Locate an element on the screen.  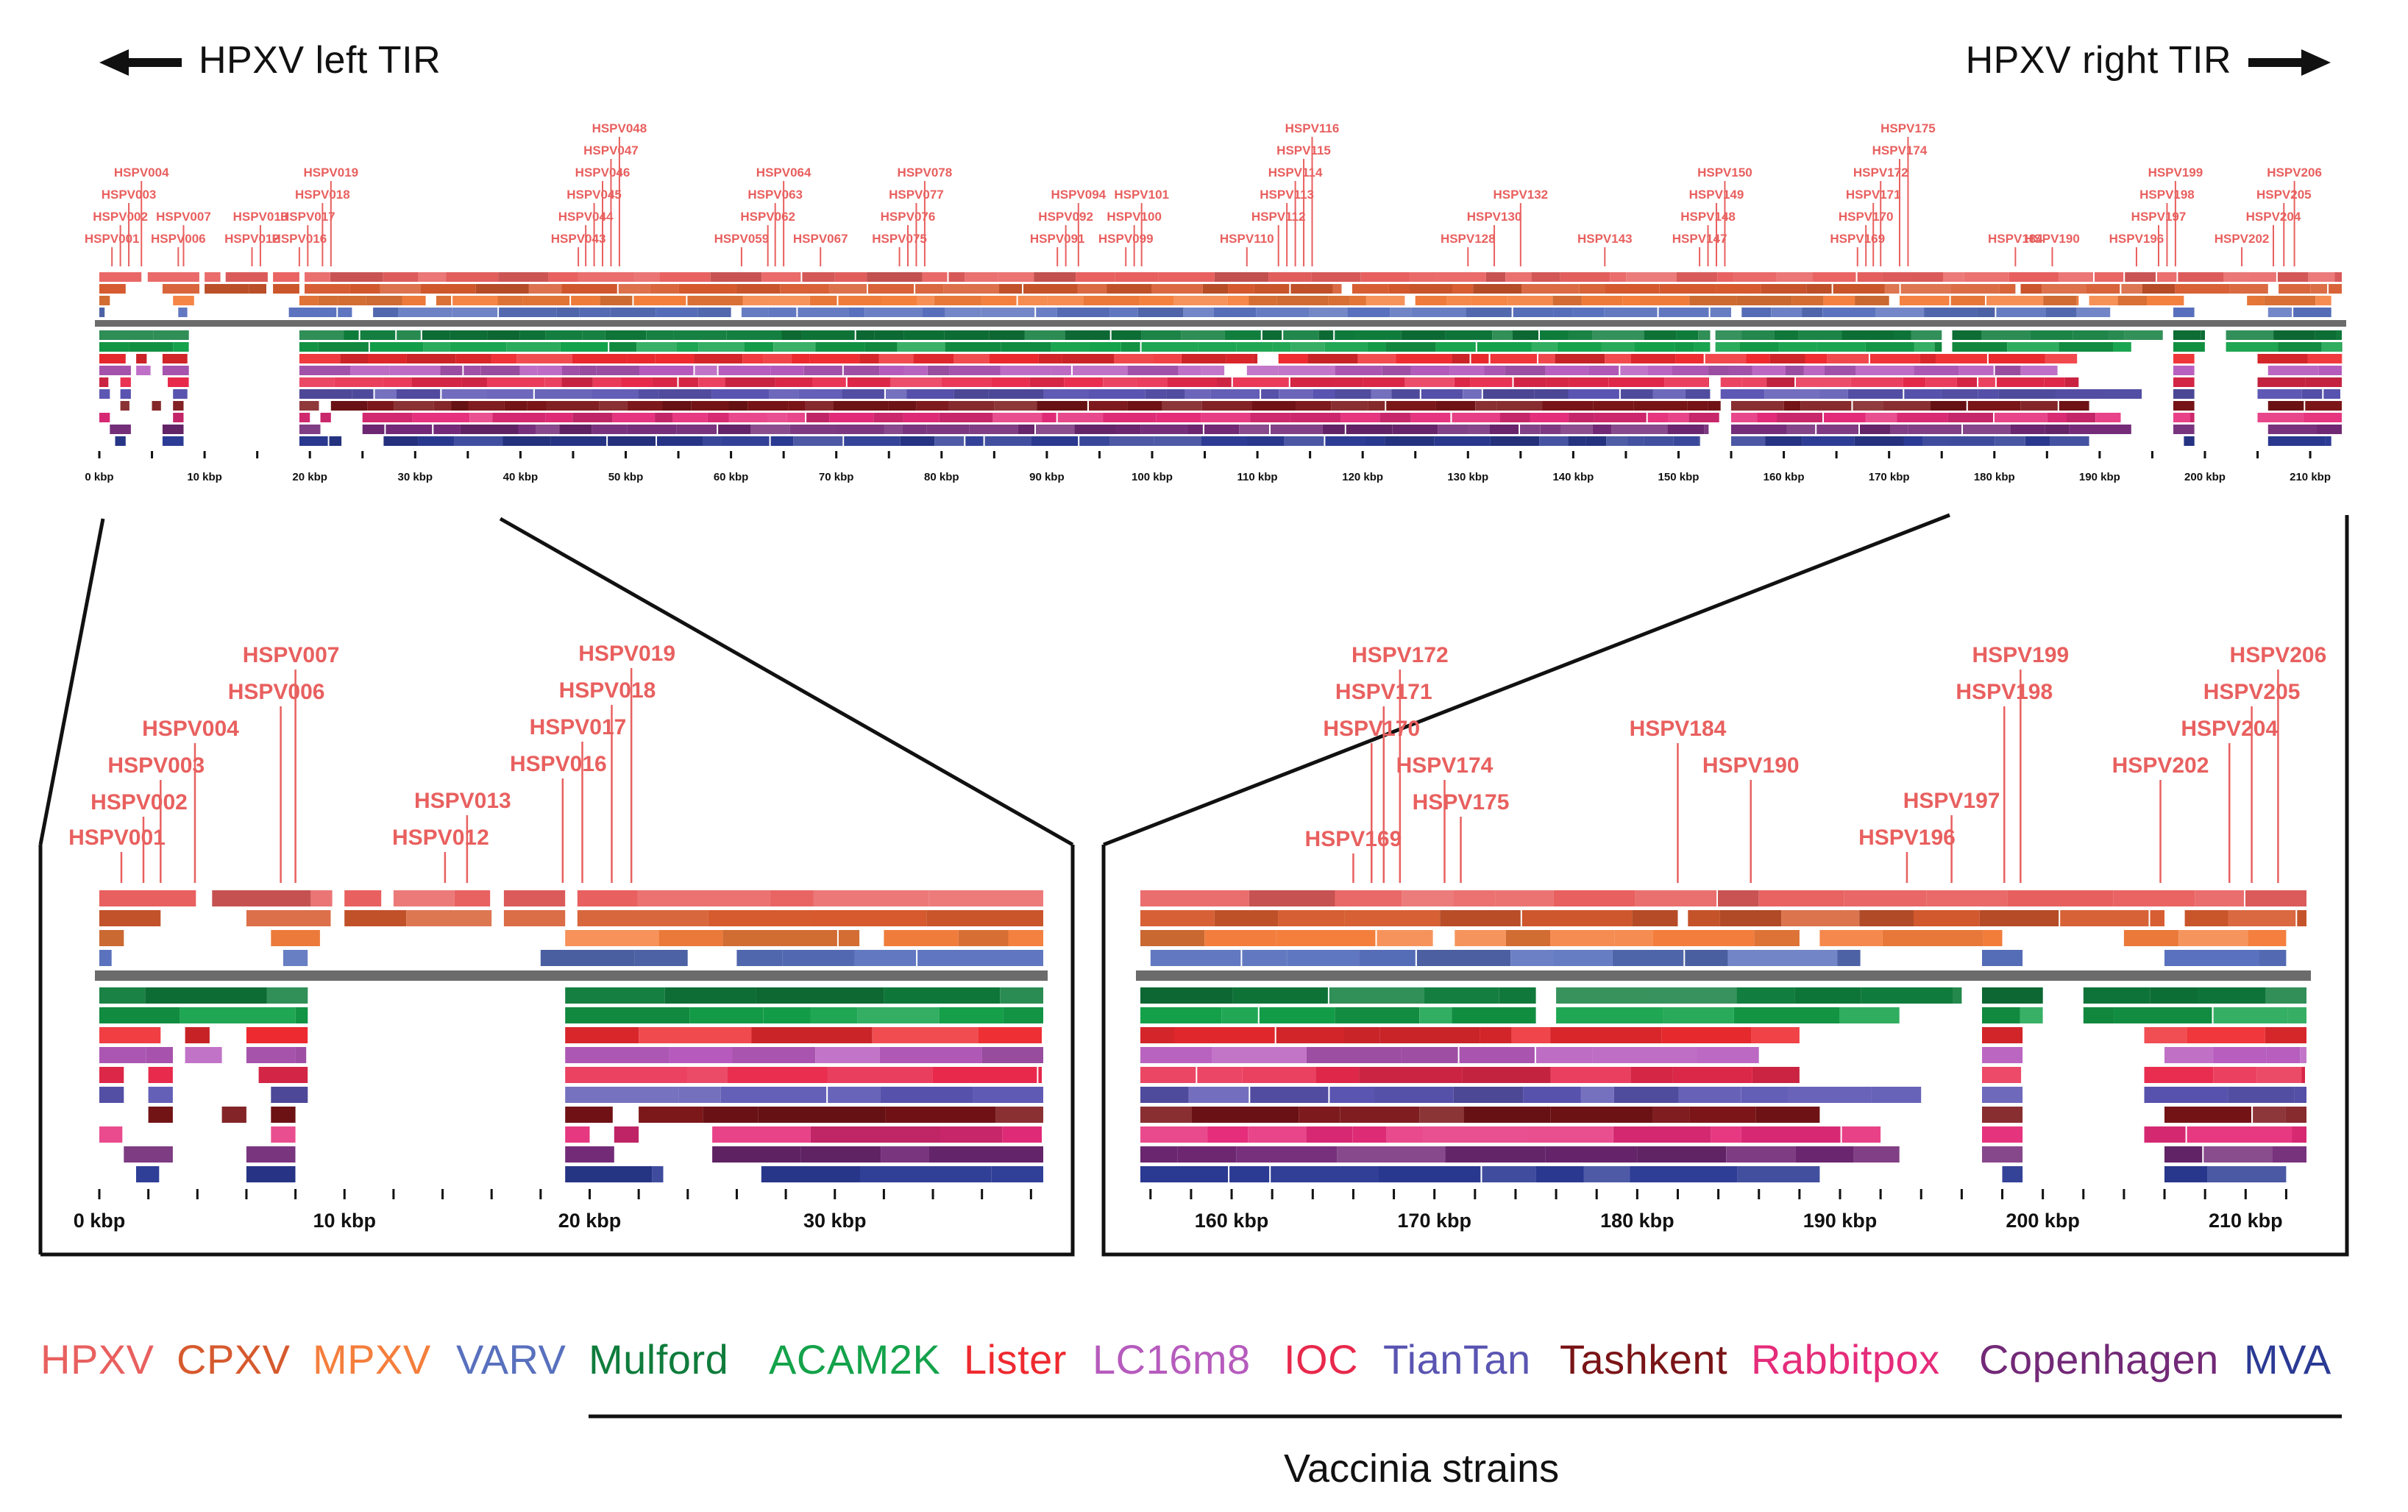
gene-label: HSPV007 is located at coordinates (291, 655).